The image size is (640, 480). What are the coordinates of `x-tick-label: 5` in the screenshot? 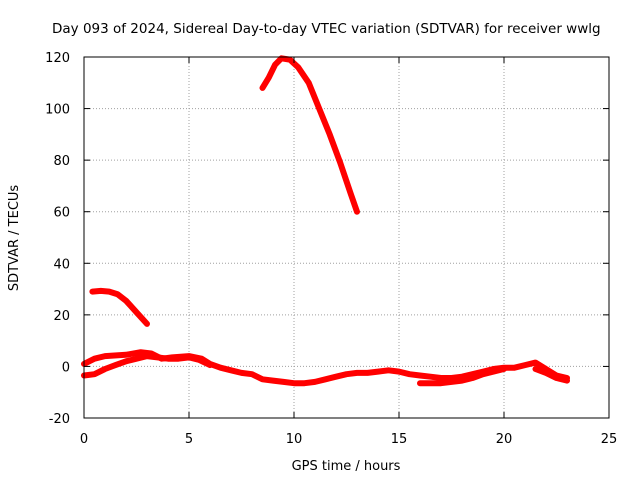 It's located at (189, 439).